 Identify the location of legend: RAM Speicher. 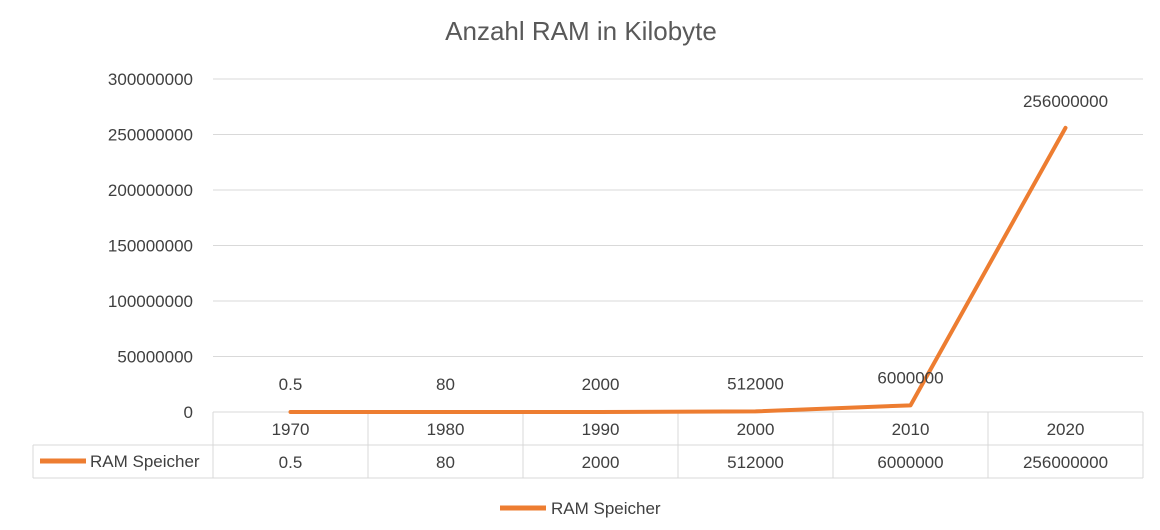
(580, 508).